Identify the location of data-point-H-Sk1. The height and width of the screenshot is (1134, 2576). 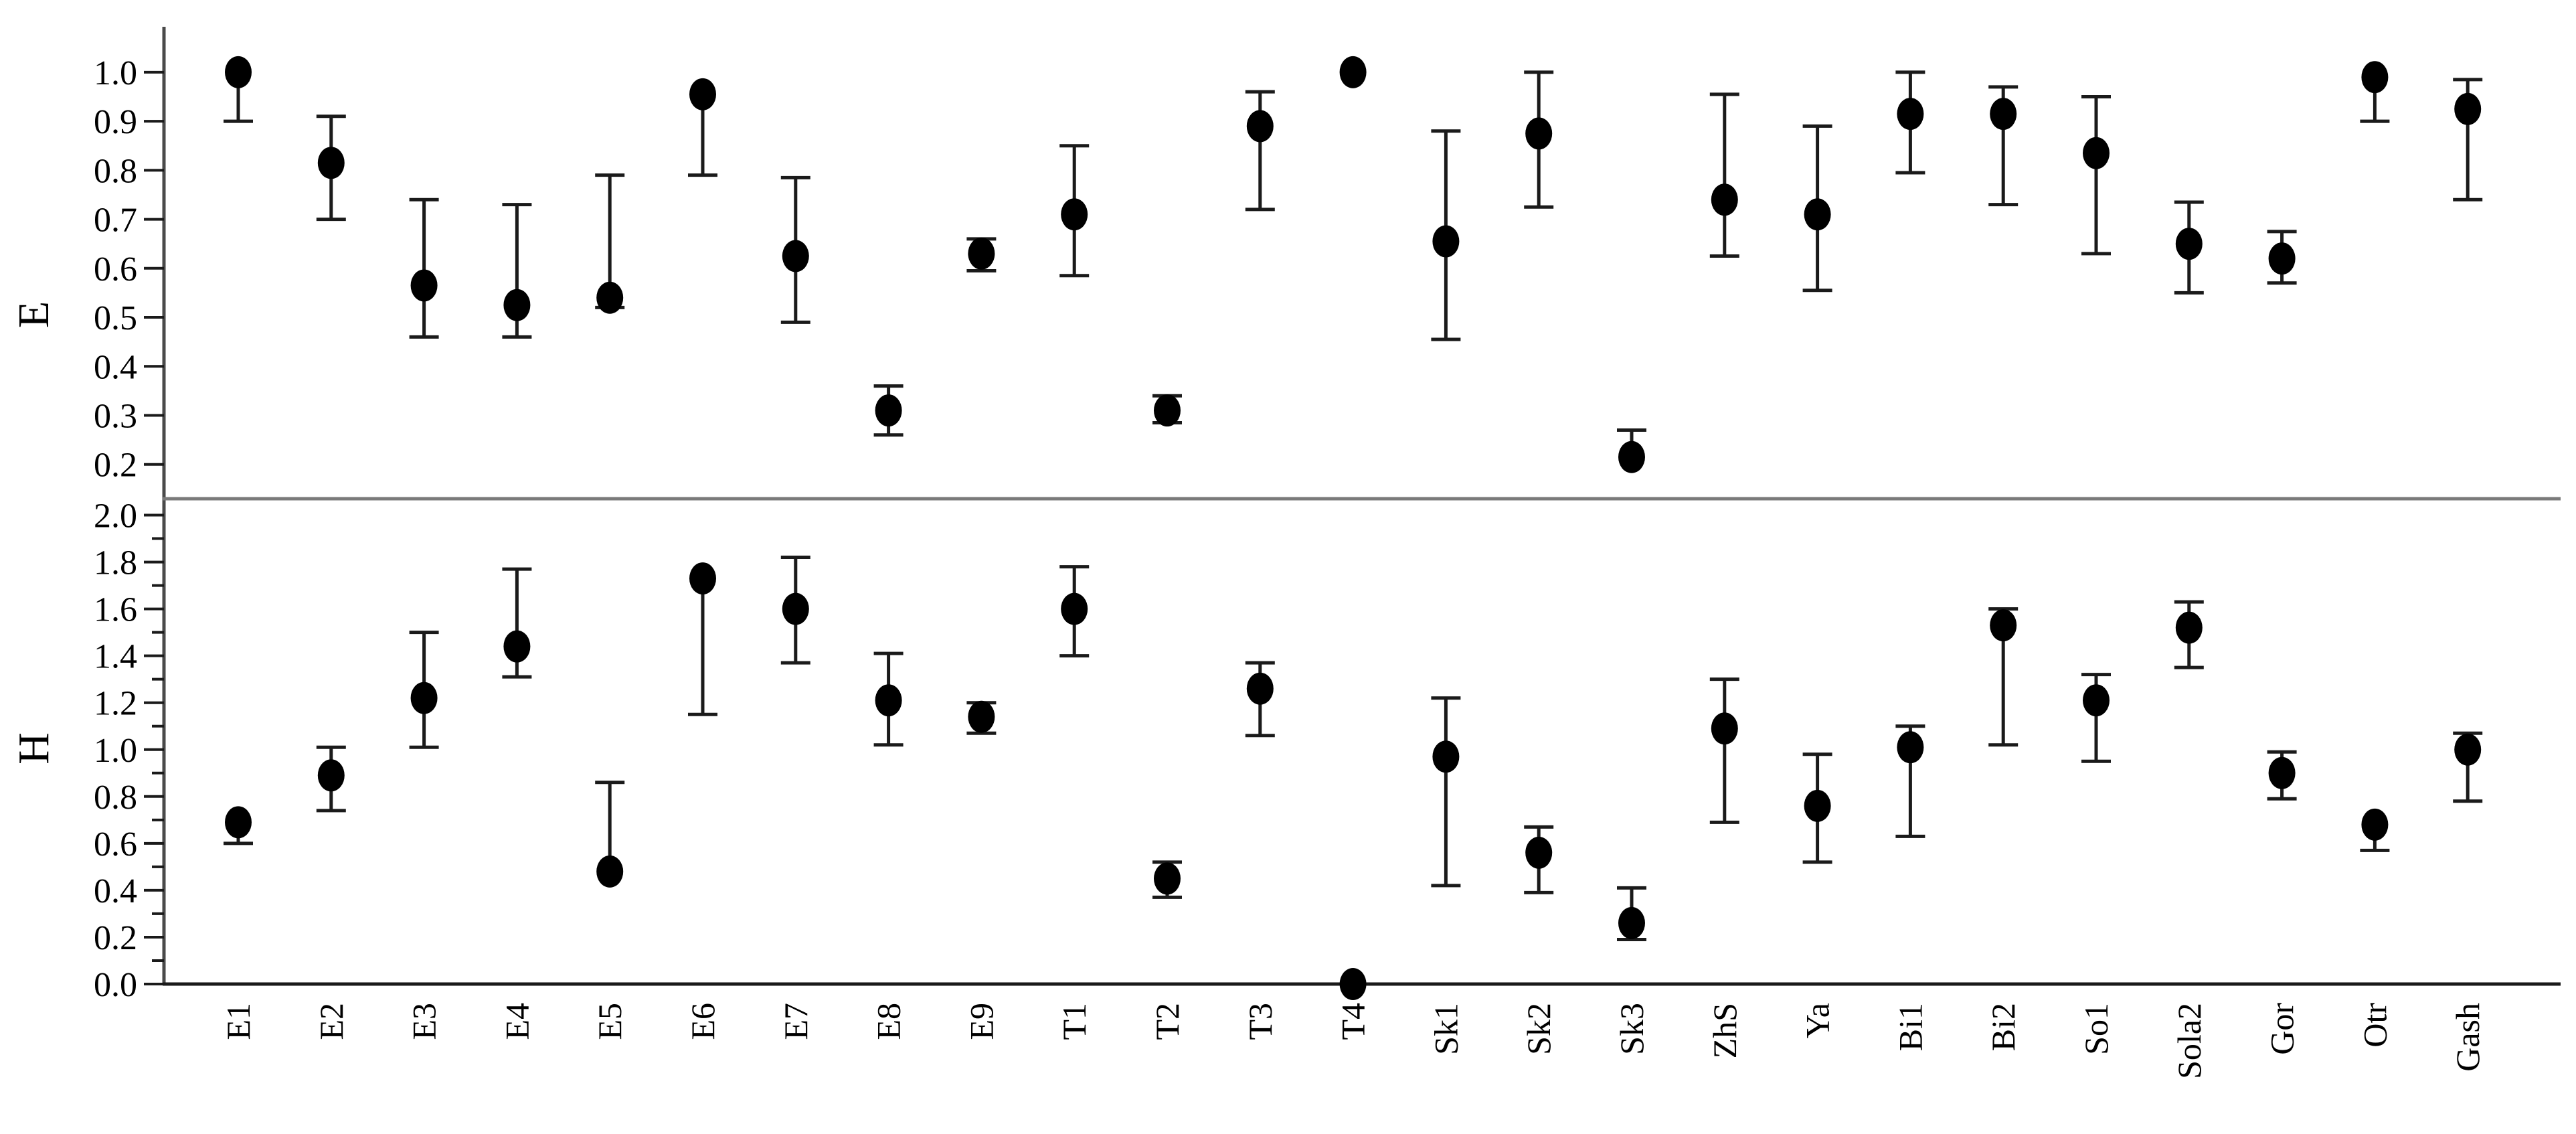
(1446, 756).